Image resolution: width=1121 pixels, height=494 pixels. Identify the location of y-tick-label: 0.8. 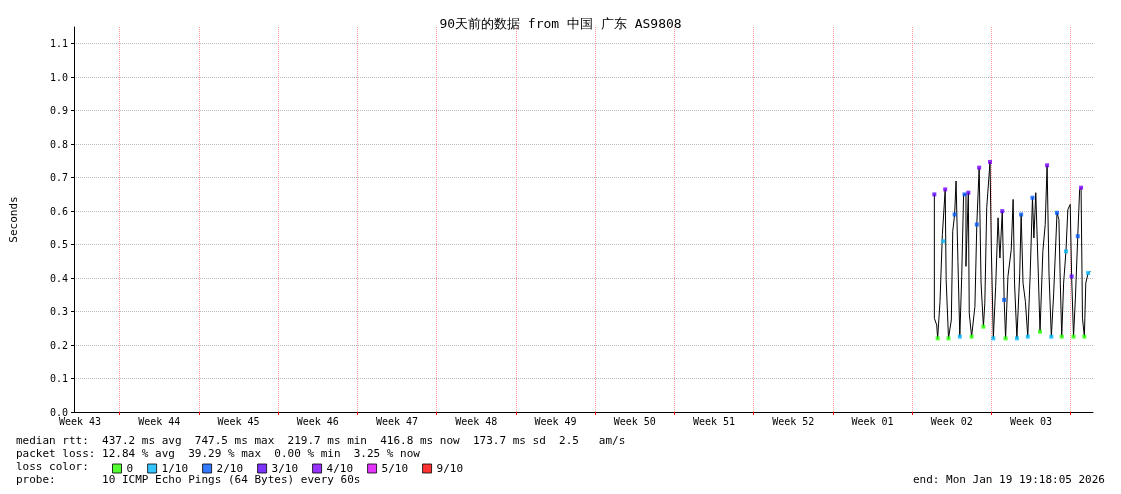
(58, 144).